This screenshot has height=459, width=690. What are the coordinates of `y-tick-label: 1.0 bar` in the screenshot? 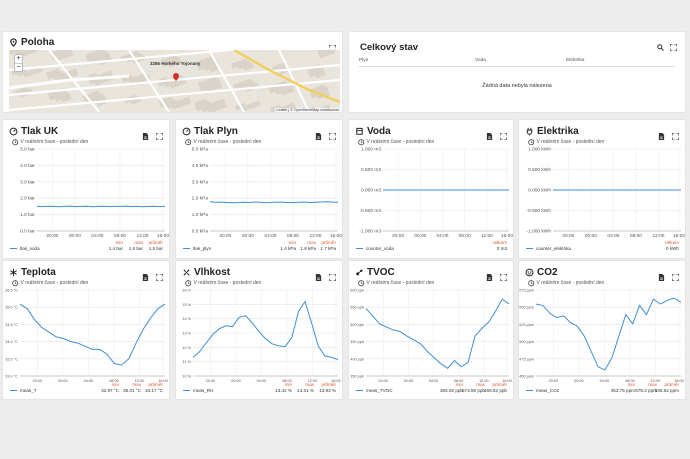 It's located at (27, 215).